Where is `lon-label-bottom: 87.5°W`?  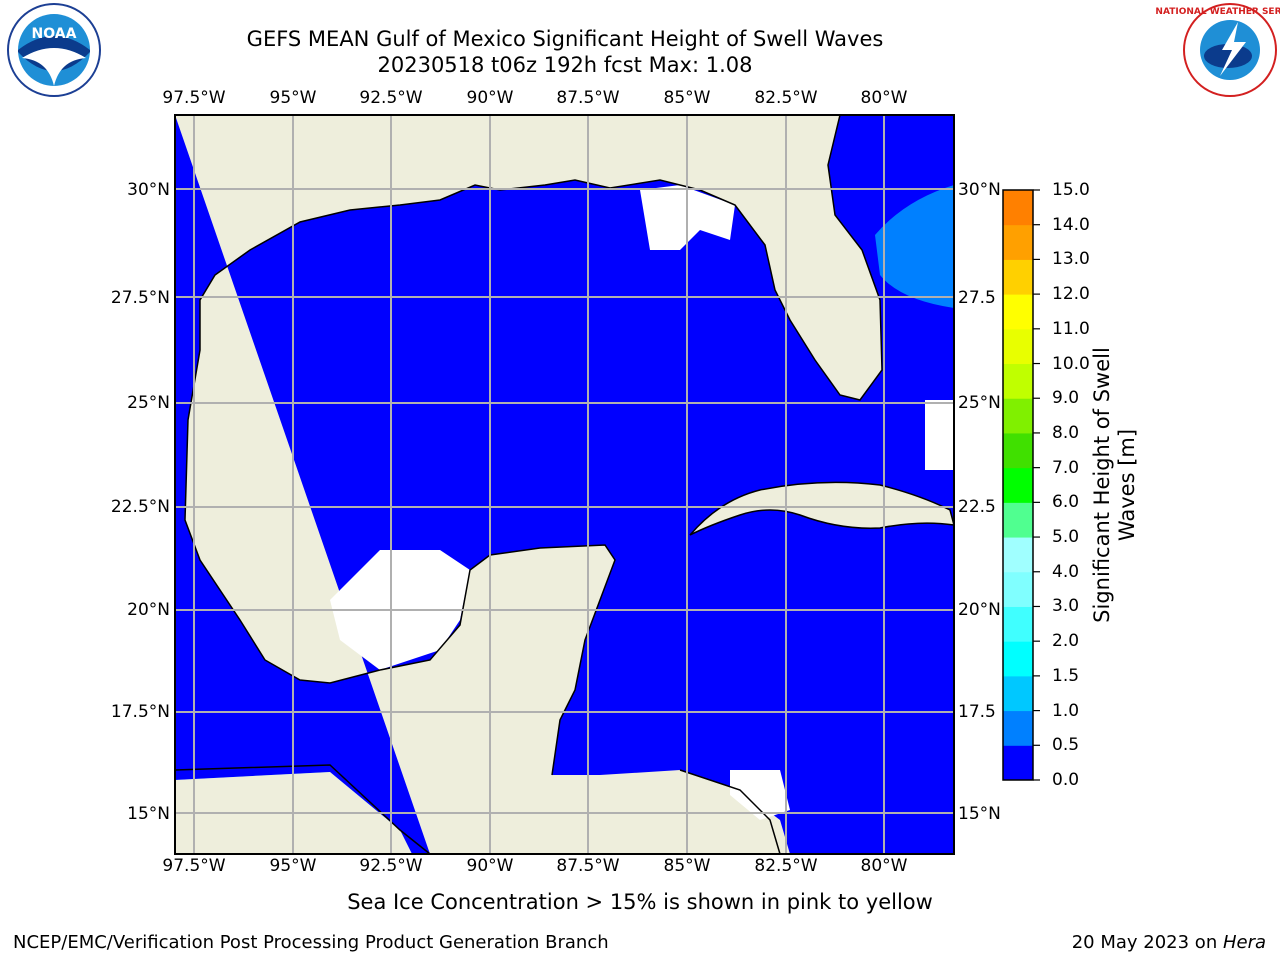
lon-label-bottom: 87.5°W is located at coordinates (588, 866).